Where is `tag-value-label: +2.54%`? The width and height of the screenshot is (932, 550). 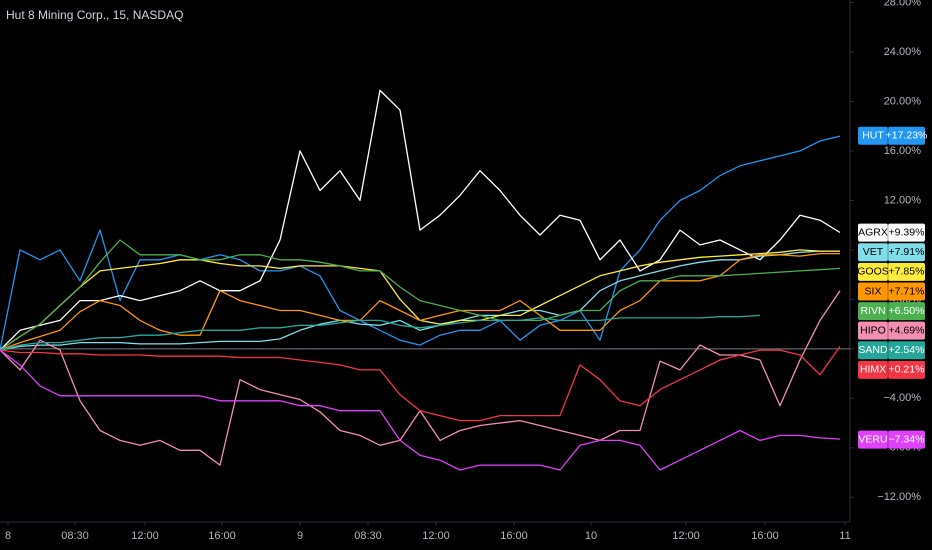
tag-value-label: +2.54% is located at coordinates (907, 350).